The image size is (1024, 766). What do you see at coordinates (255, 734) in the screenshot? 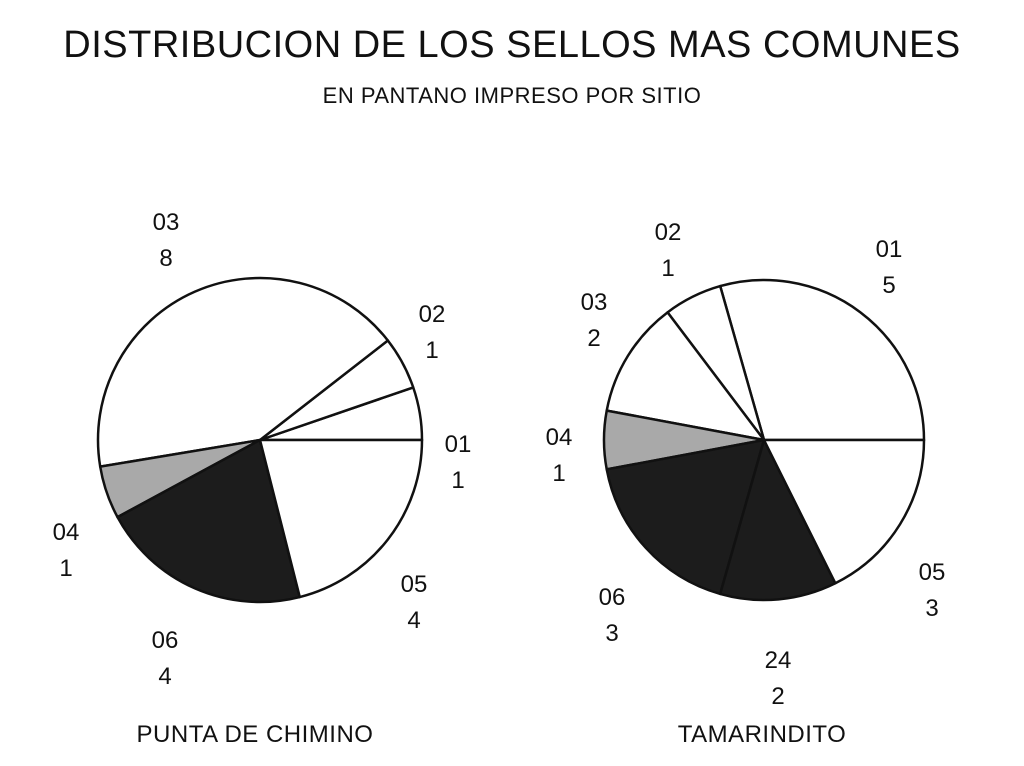
I see `pie-chart-name: PUNTA DE CHIMINO` at bounding box center [255, 734].